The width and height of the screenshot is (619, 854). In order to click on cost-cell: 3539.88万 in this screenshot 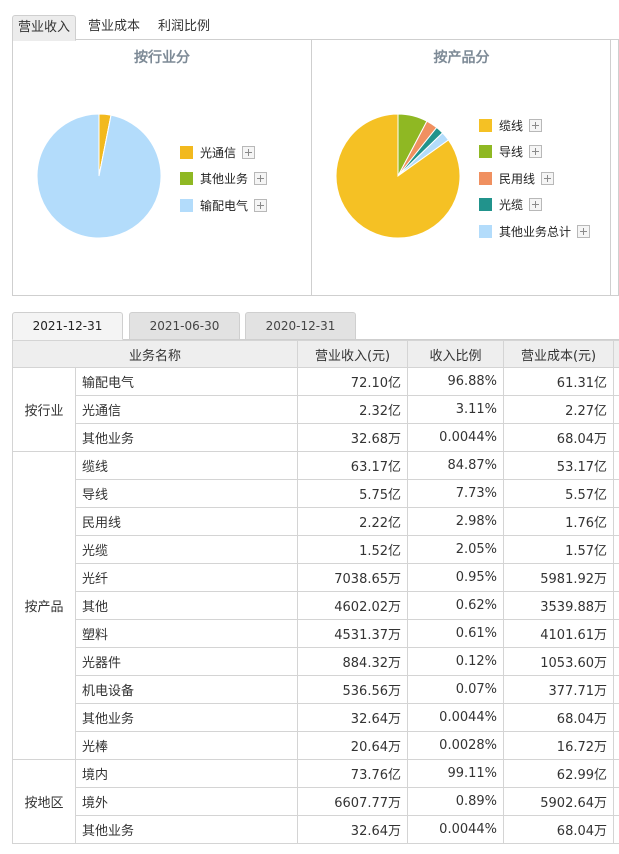, I will do `click(559, 605)`.